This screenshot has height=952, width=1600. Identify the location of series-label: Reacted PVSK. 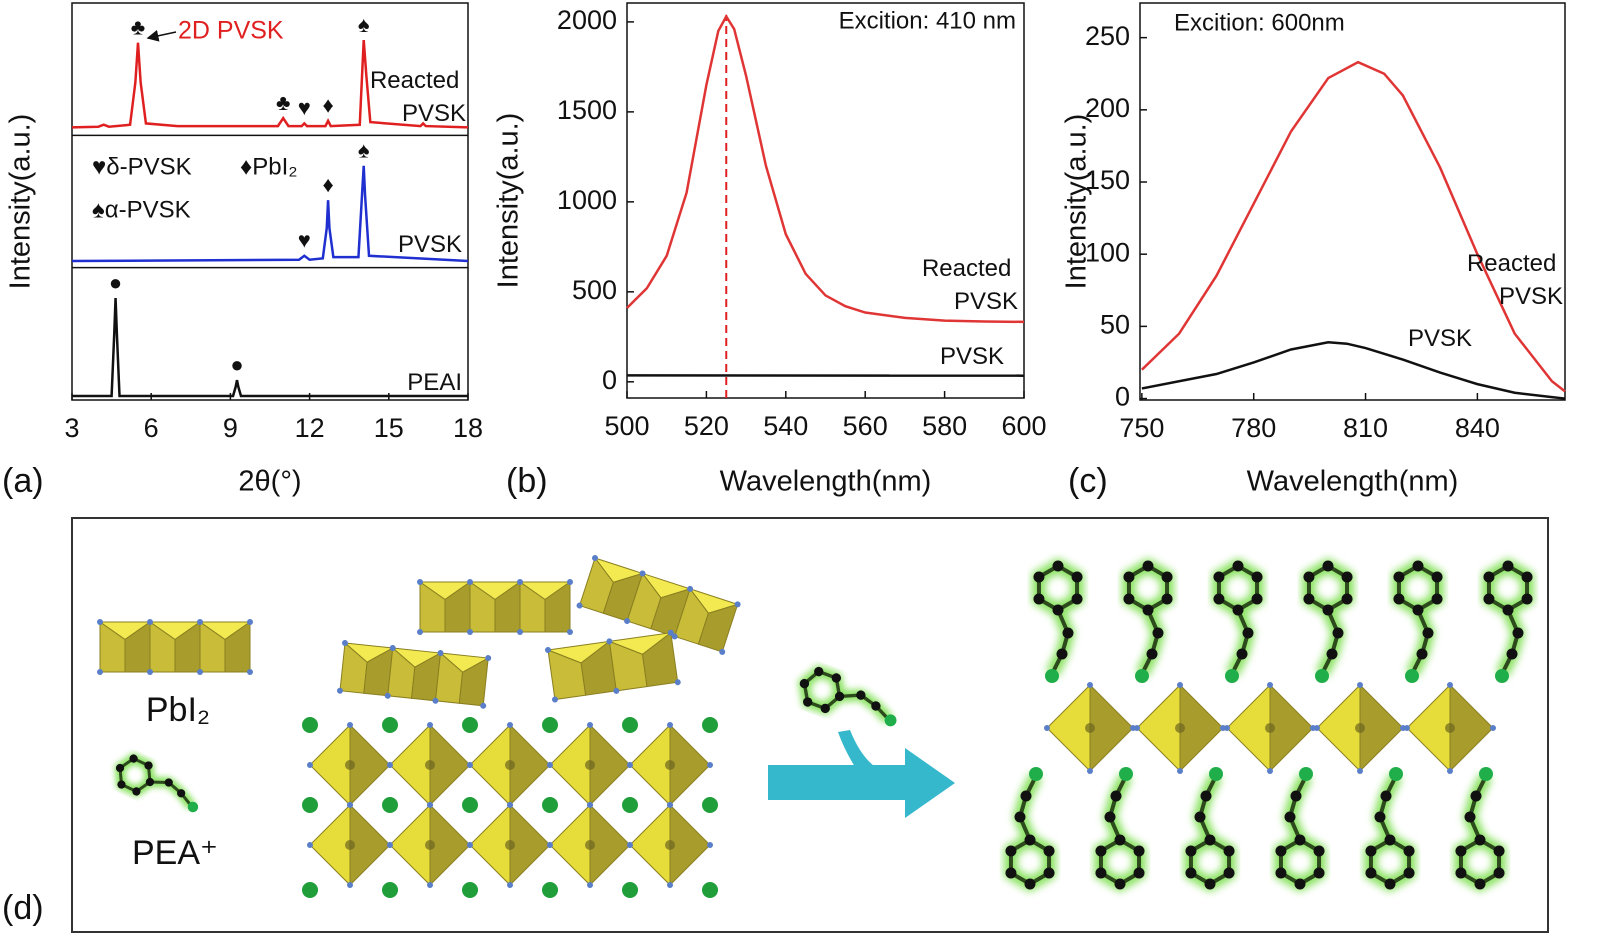
(970, 285).